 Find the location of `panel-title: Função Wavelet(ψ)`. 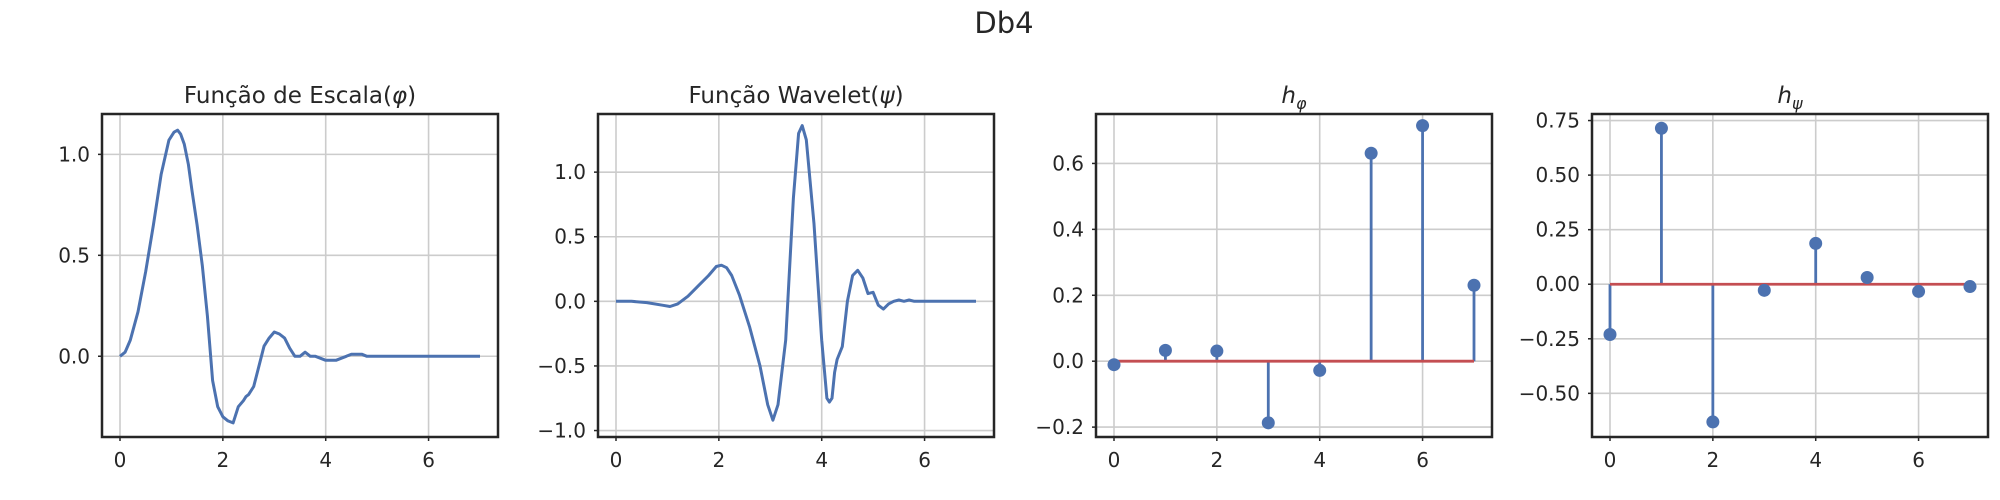

panel-title: Função Wavelet(ψ) is located at coordinates (795, 96).